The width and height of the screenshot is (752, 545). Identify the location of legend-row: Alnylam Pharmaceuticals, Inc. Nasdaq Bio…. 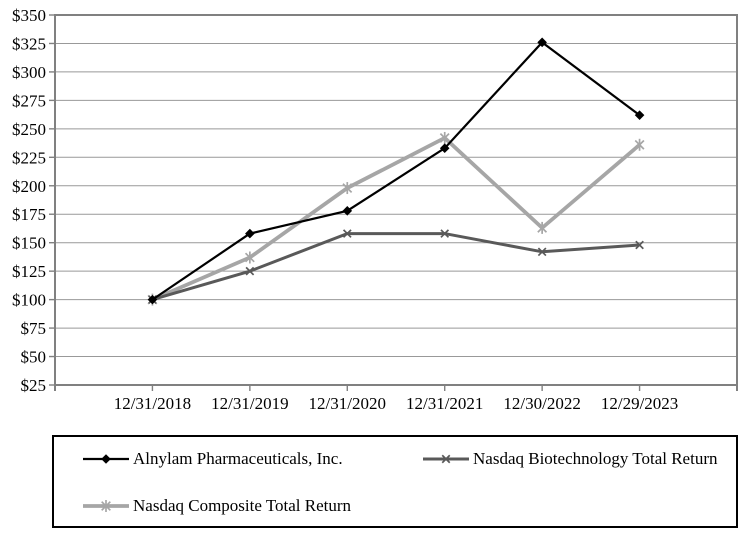
(409, 459).